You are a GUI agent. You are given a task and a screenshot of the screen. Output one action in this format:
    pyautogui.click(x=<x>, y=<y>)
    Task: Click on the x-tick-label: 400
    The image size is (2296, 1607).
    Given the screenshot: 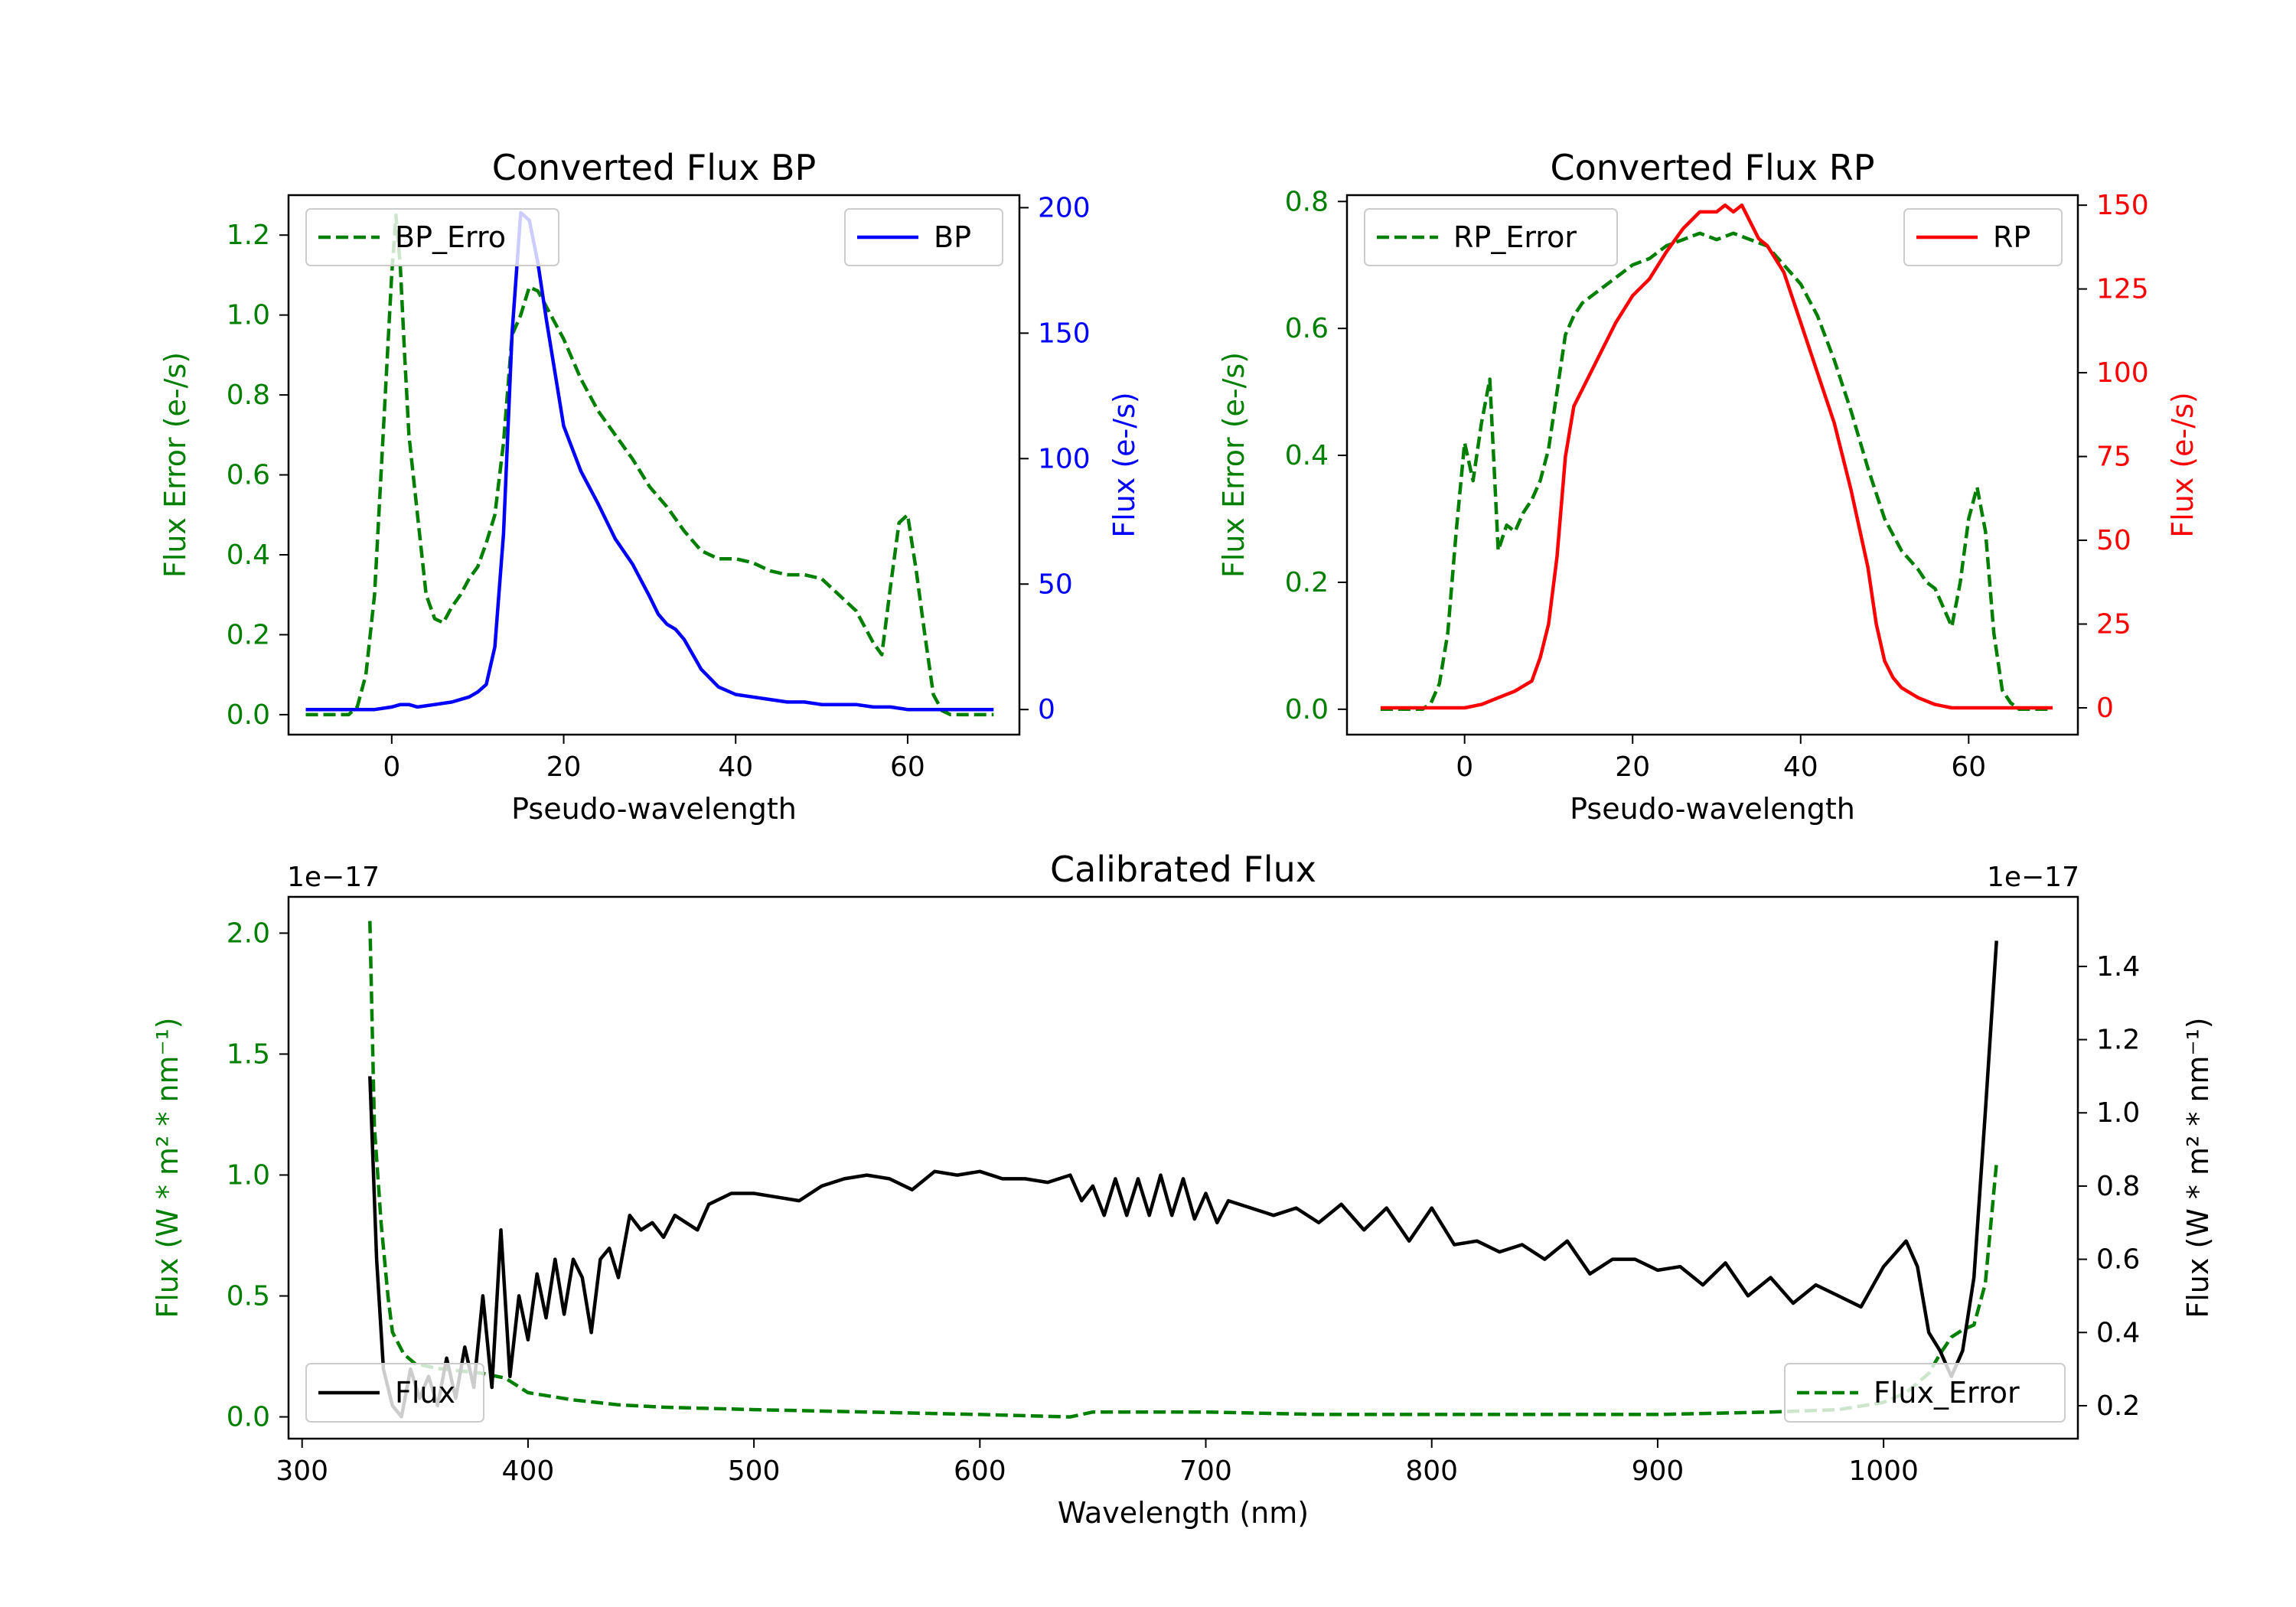 What is the action you would take?
    pyautogui.click(x=528, y=1471)
    